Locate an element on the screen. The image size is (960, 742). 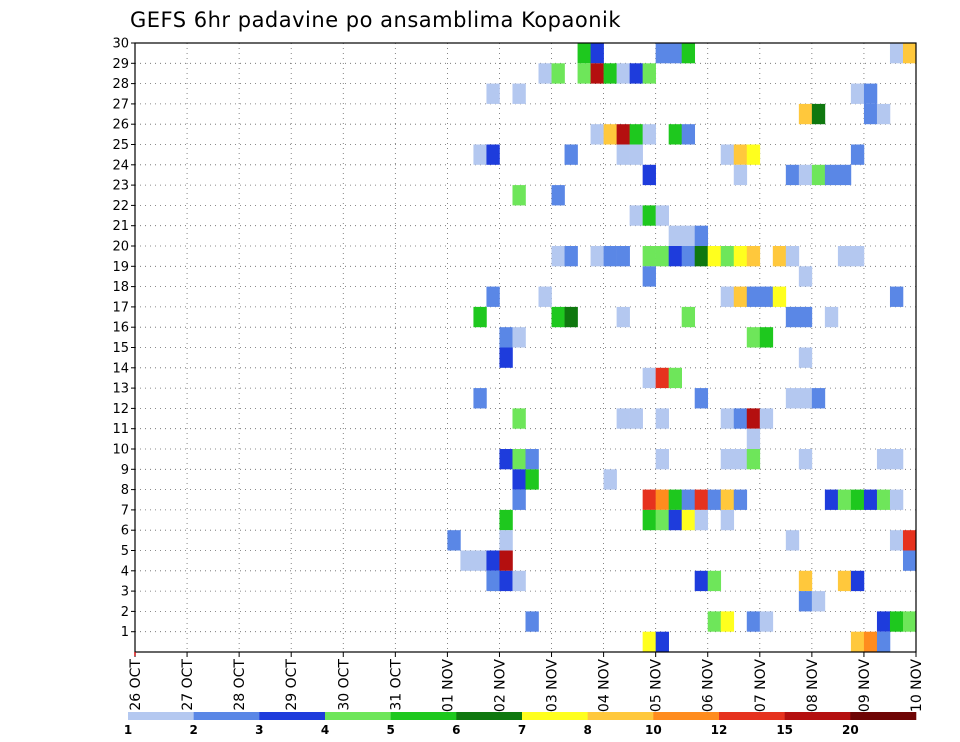
x-tick-label: 09 NOV is located at coordinates (865, 686).